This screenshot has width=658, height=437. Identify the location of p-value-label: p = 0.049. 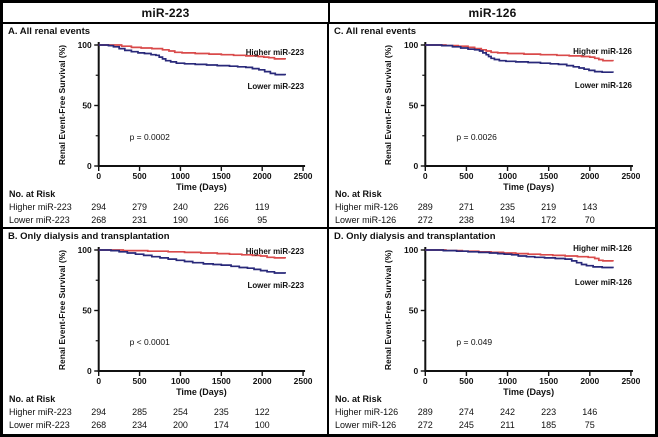
(474, 342).